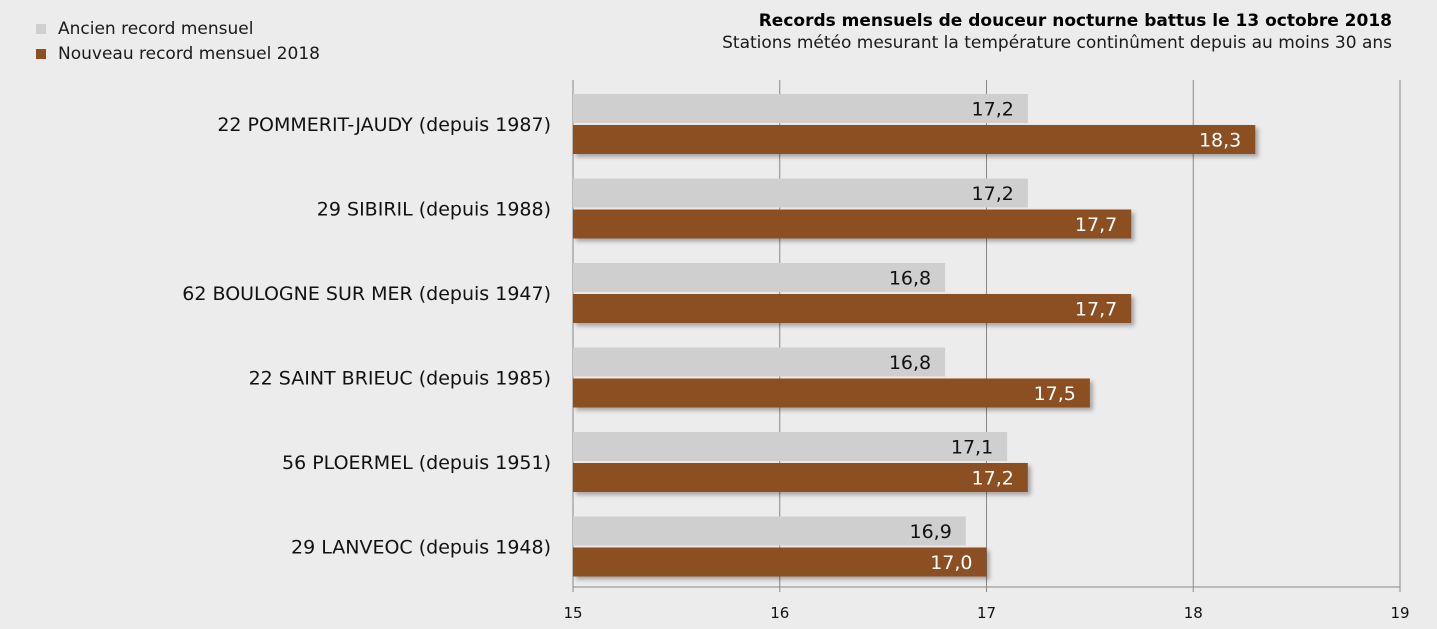  I want to click on legend-label-ancien: Ancien record mensuel, so click(156, 28).